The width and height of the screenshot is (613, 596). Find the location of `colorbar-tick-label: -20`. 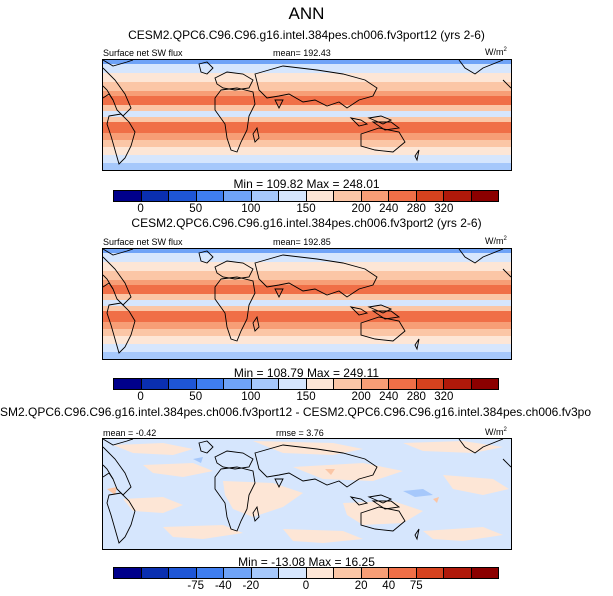

colorbar-tick-label: -20 is located at coordinates (251, 586).